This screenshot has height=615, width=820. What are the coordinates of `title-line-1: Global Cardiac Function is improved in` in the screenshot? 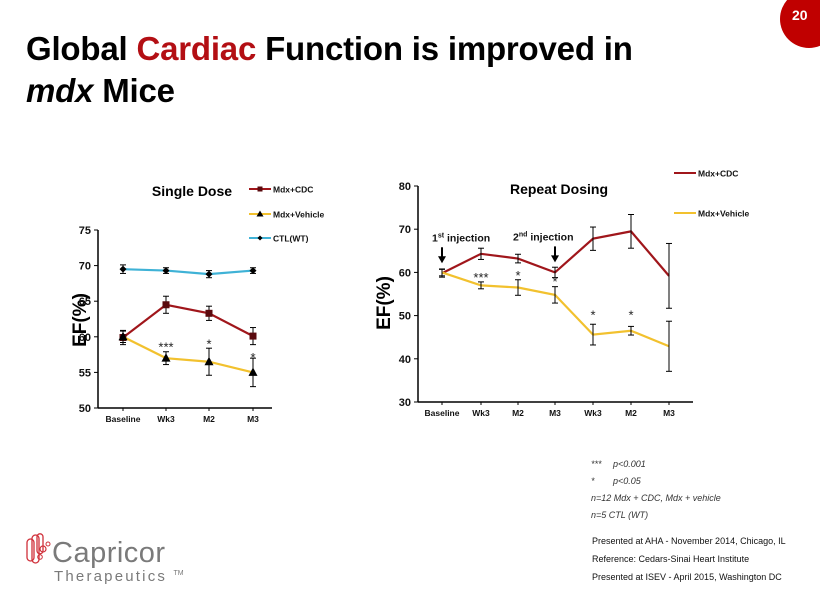 It's located at (329, 49).